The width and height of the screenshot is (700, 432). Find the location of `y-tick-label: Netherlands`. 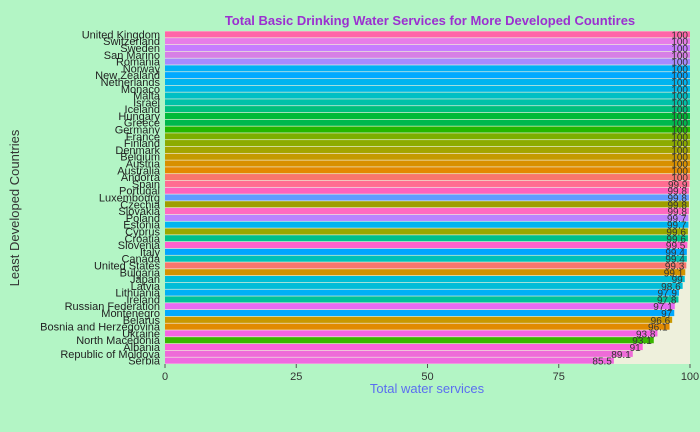

y-tick-label: Netherlands is located at coordinates (131, 83).